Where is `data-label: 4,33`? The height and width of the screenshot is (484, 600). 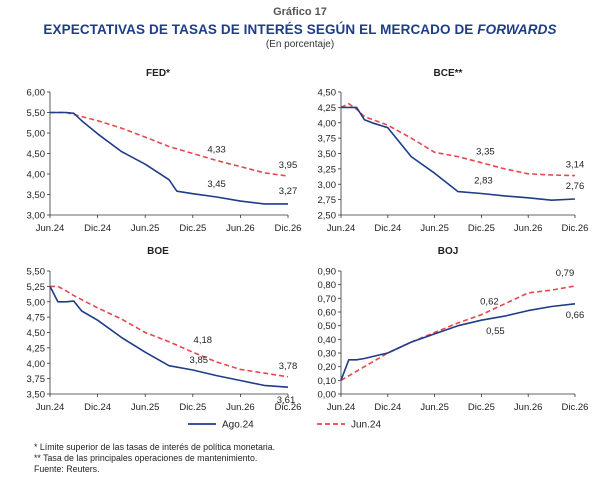
data-label: 4,33 is located at coordinates (216, 149).